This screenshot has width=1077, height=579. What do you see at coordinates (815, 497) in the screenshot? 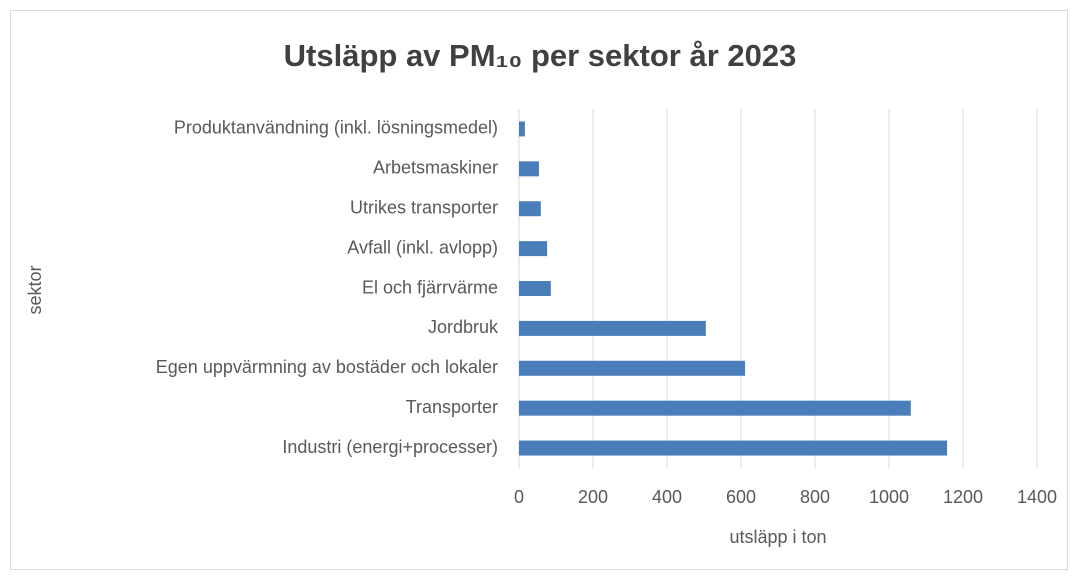
I see `x-tick-label: 800` at bounding box center [815, 497].